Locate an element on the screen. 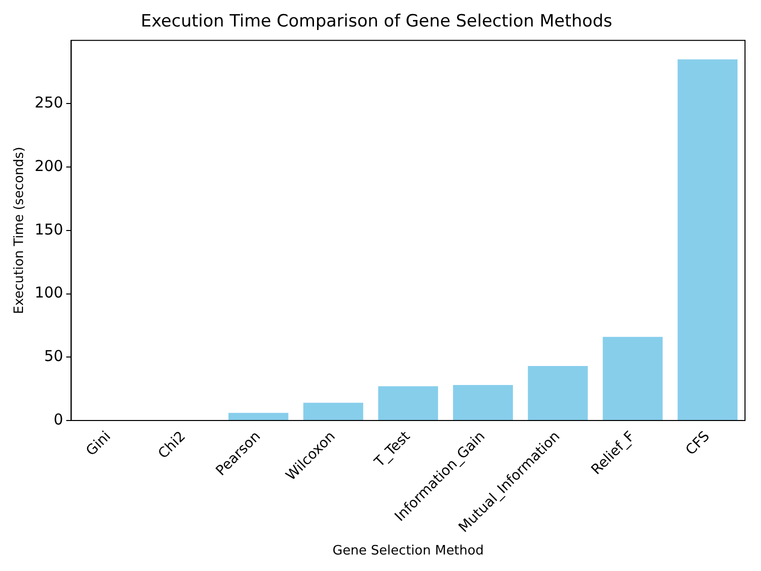 Image resolution: width=761 pixels, height=571 pixels. y-tick-label: 250 is located at coordinates (49, 103).